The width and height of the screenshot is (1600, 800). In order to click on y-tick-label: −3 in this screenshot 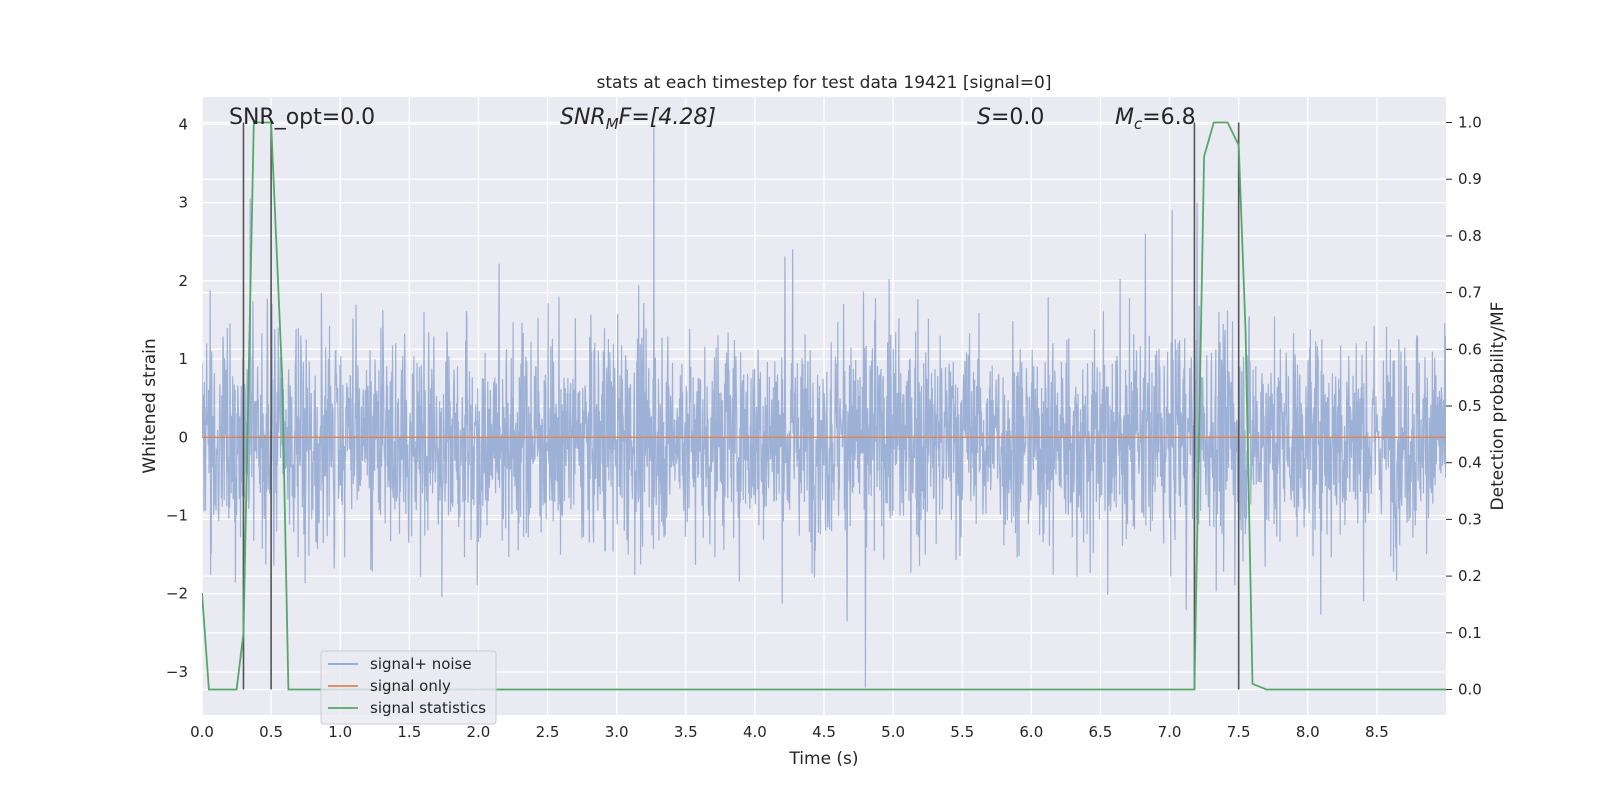, I will do `click(177, 672)`.